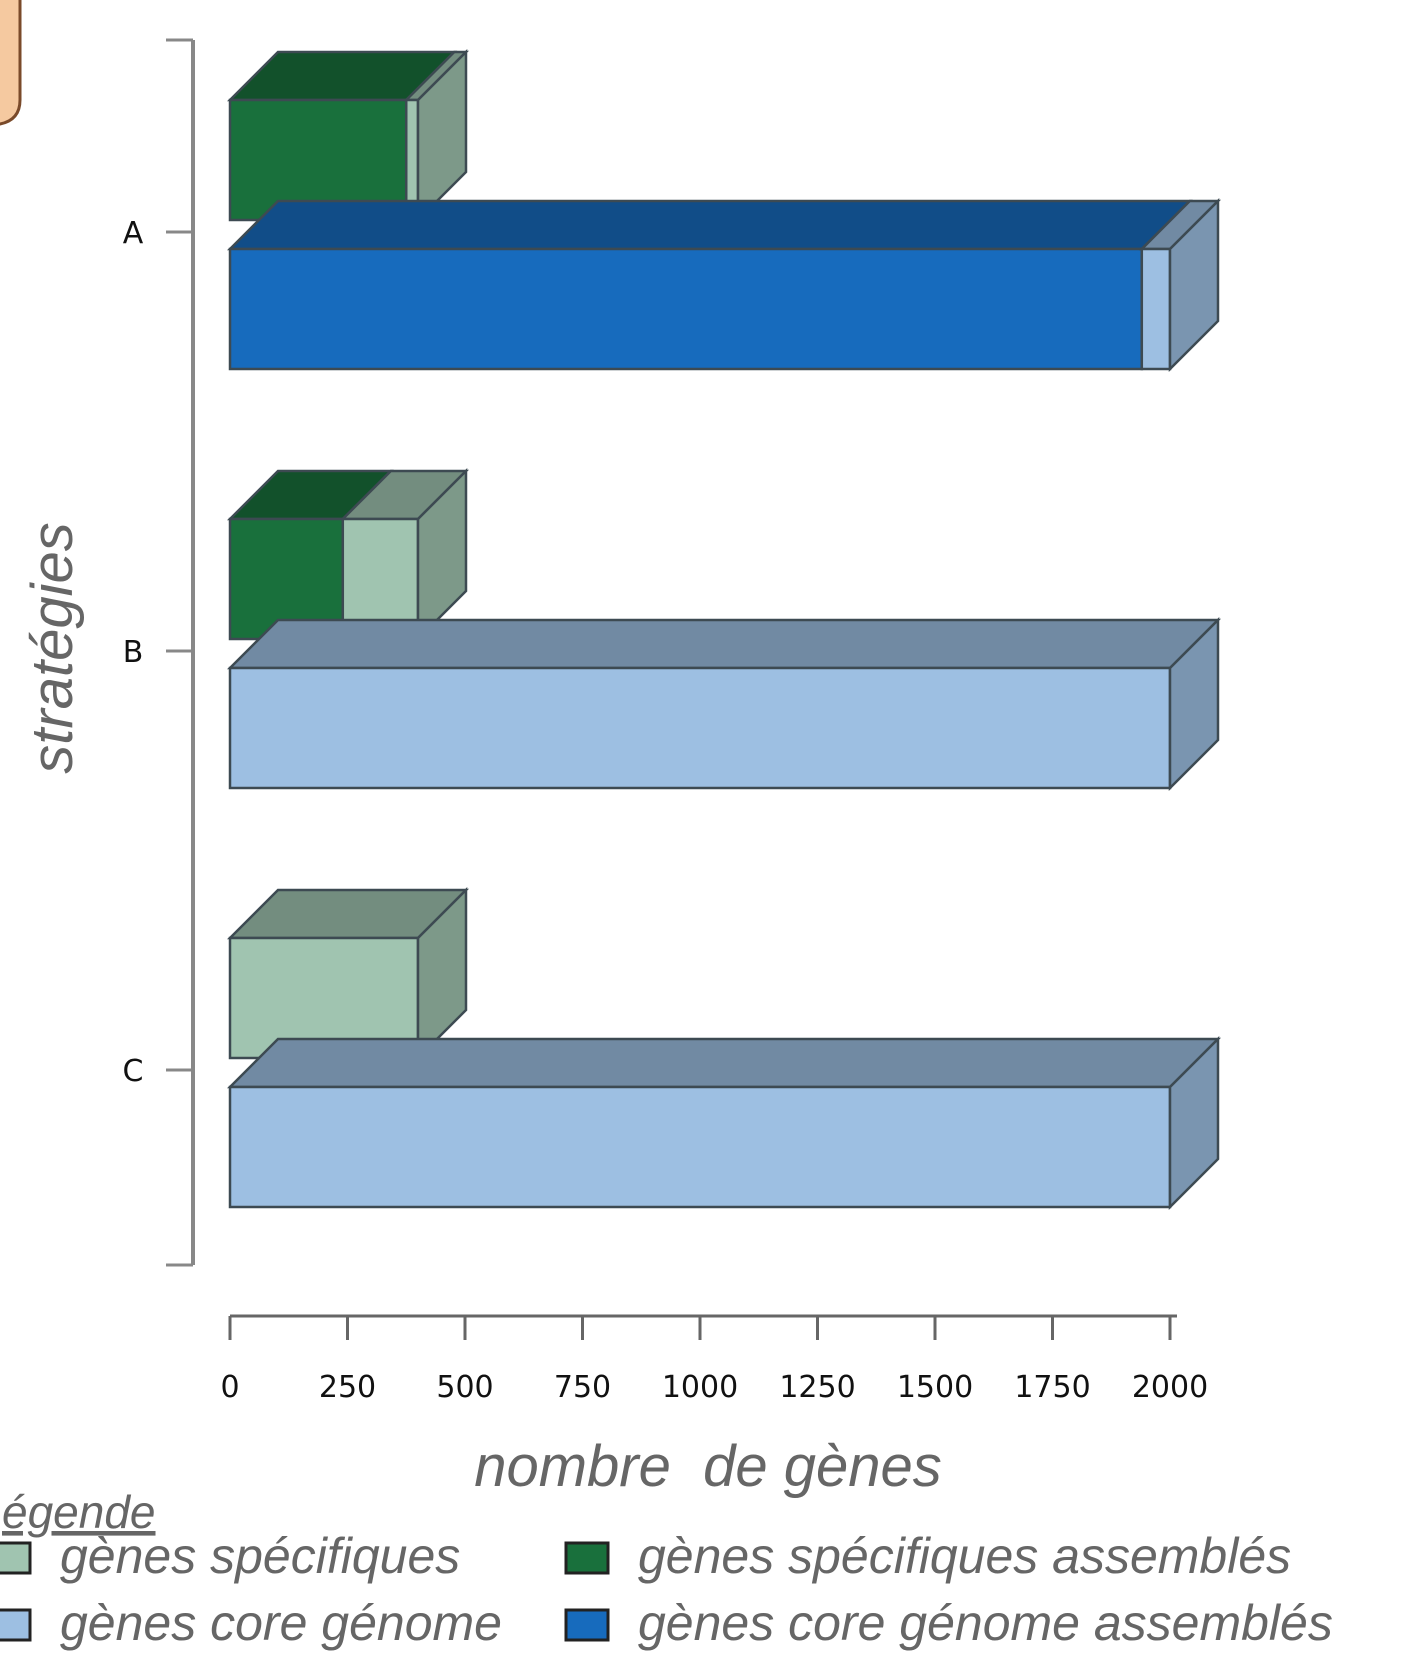 The width and height of the screenshot is (1406, 1664). What do you see at coordinates (724, 1063) in the screenshot?
I see `bar-c-core-genes-core-genome-top` at bounding box center [724, 1063].